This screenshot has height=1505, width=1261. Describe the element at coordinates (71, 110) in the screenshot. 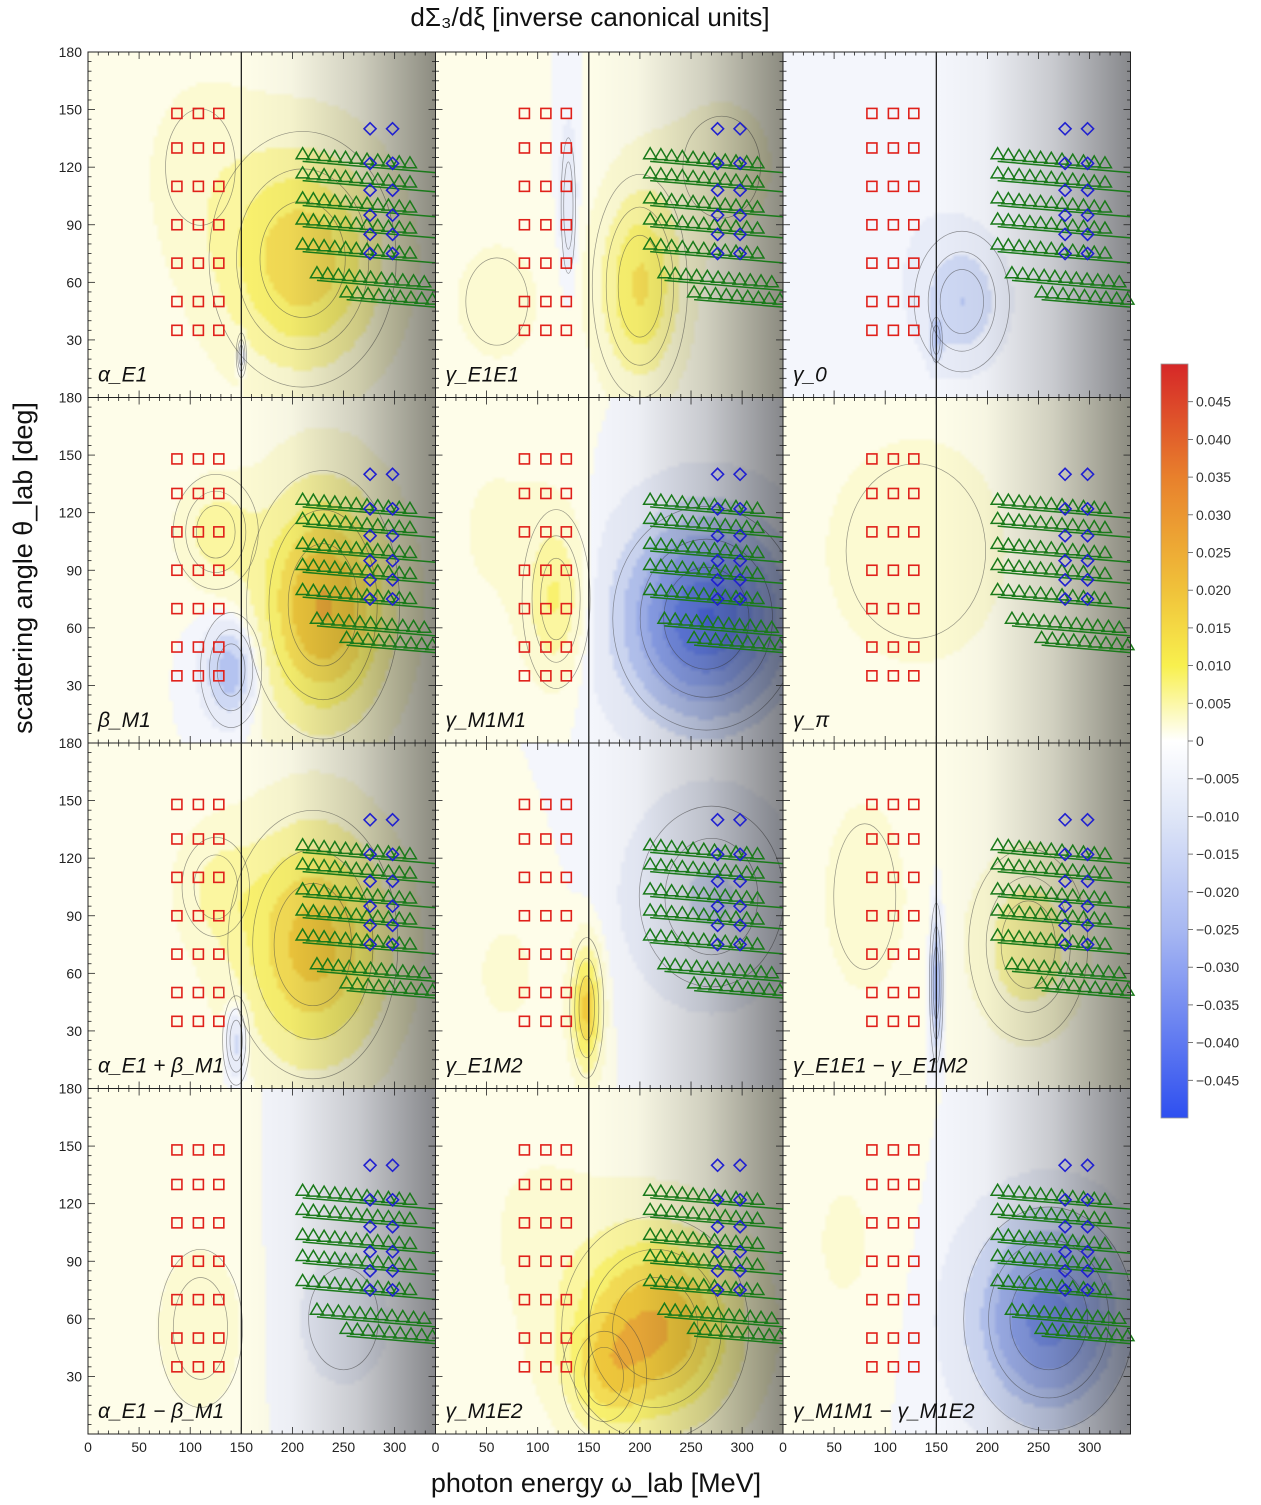

I see `y-tick-label: 150` at that location.